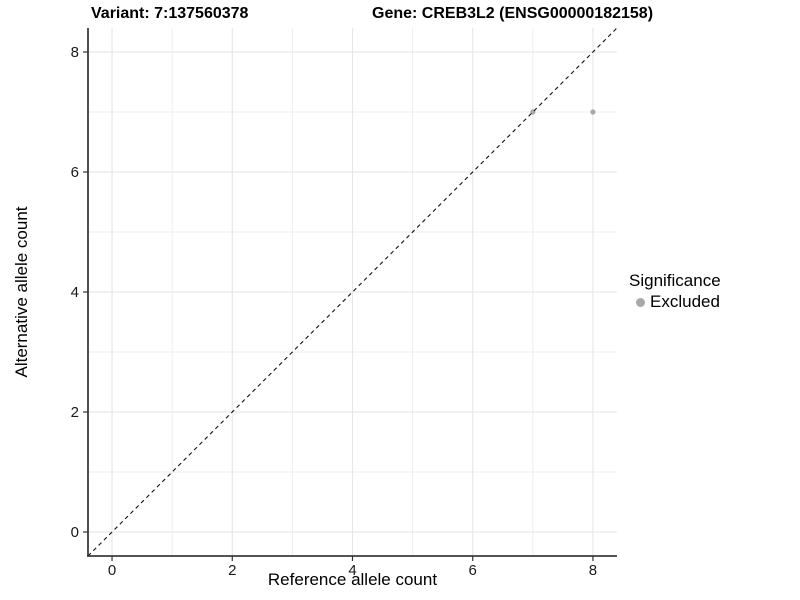  What do you see at coordinates (75, 412) in the screenshot?
I see `y-tick-label: 2` at bounding box center [75, 412].